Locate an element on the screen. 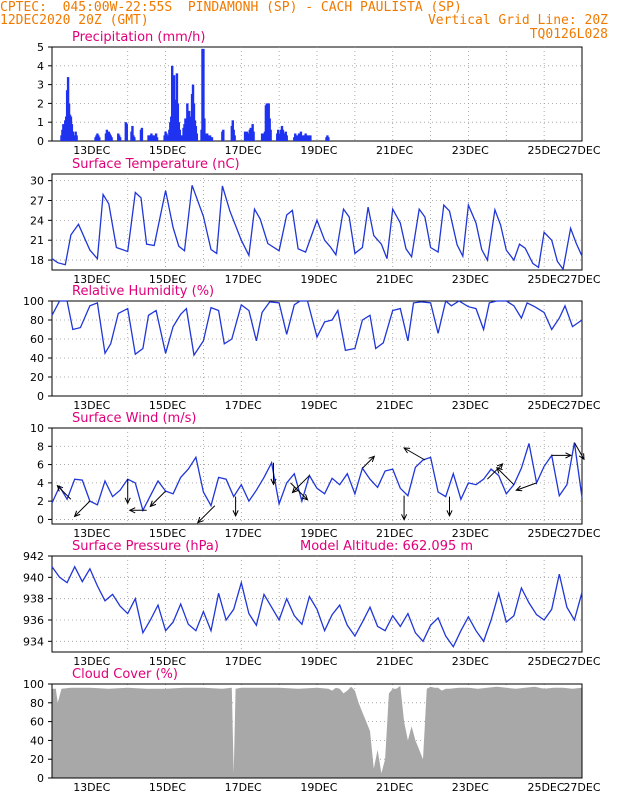  header-date: 12DEC2020 20Z (GMT) is located at coordinates (74, 20).